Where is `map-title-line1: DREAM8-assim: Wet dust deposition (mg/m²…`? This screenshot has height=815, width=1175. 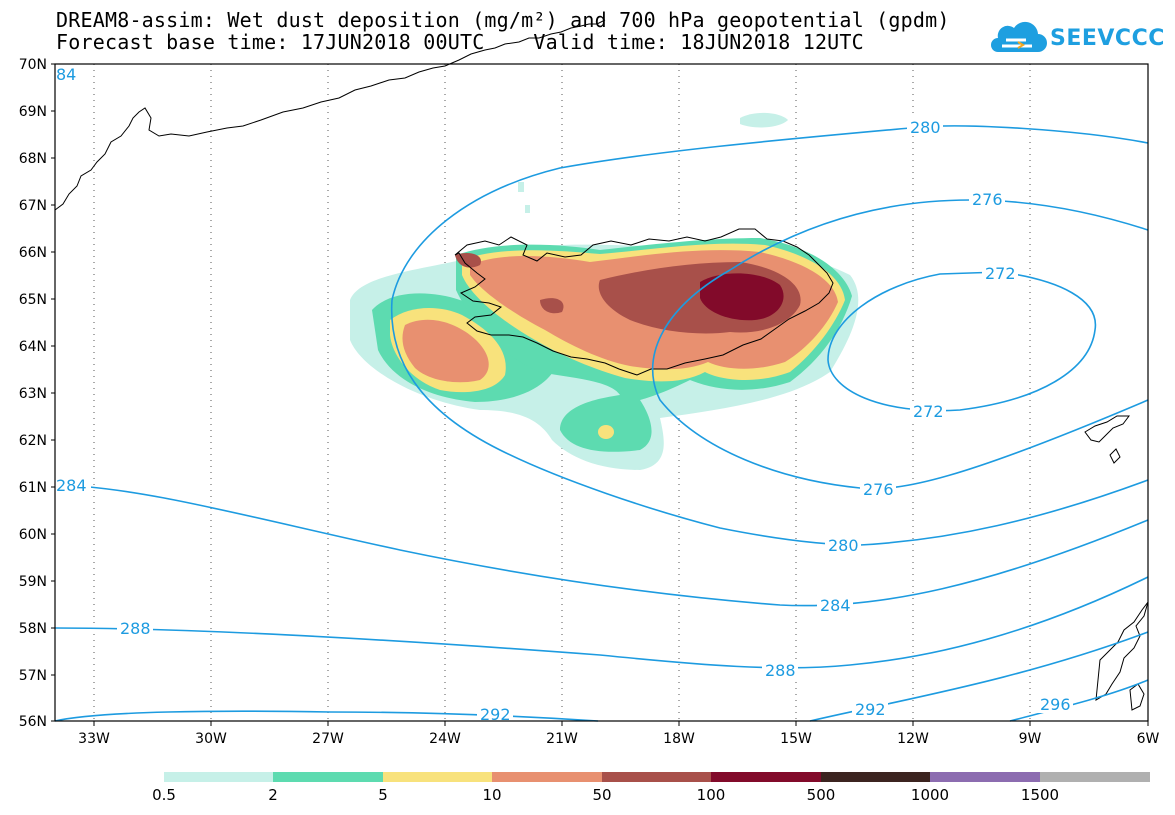 map-title-line1: DREAM8-assim: Wet dust deposition (mg/m²… is located at coordinates (503, 20).